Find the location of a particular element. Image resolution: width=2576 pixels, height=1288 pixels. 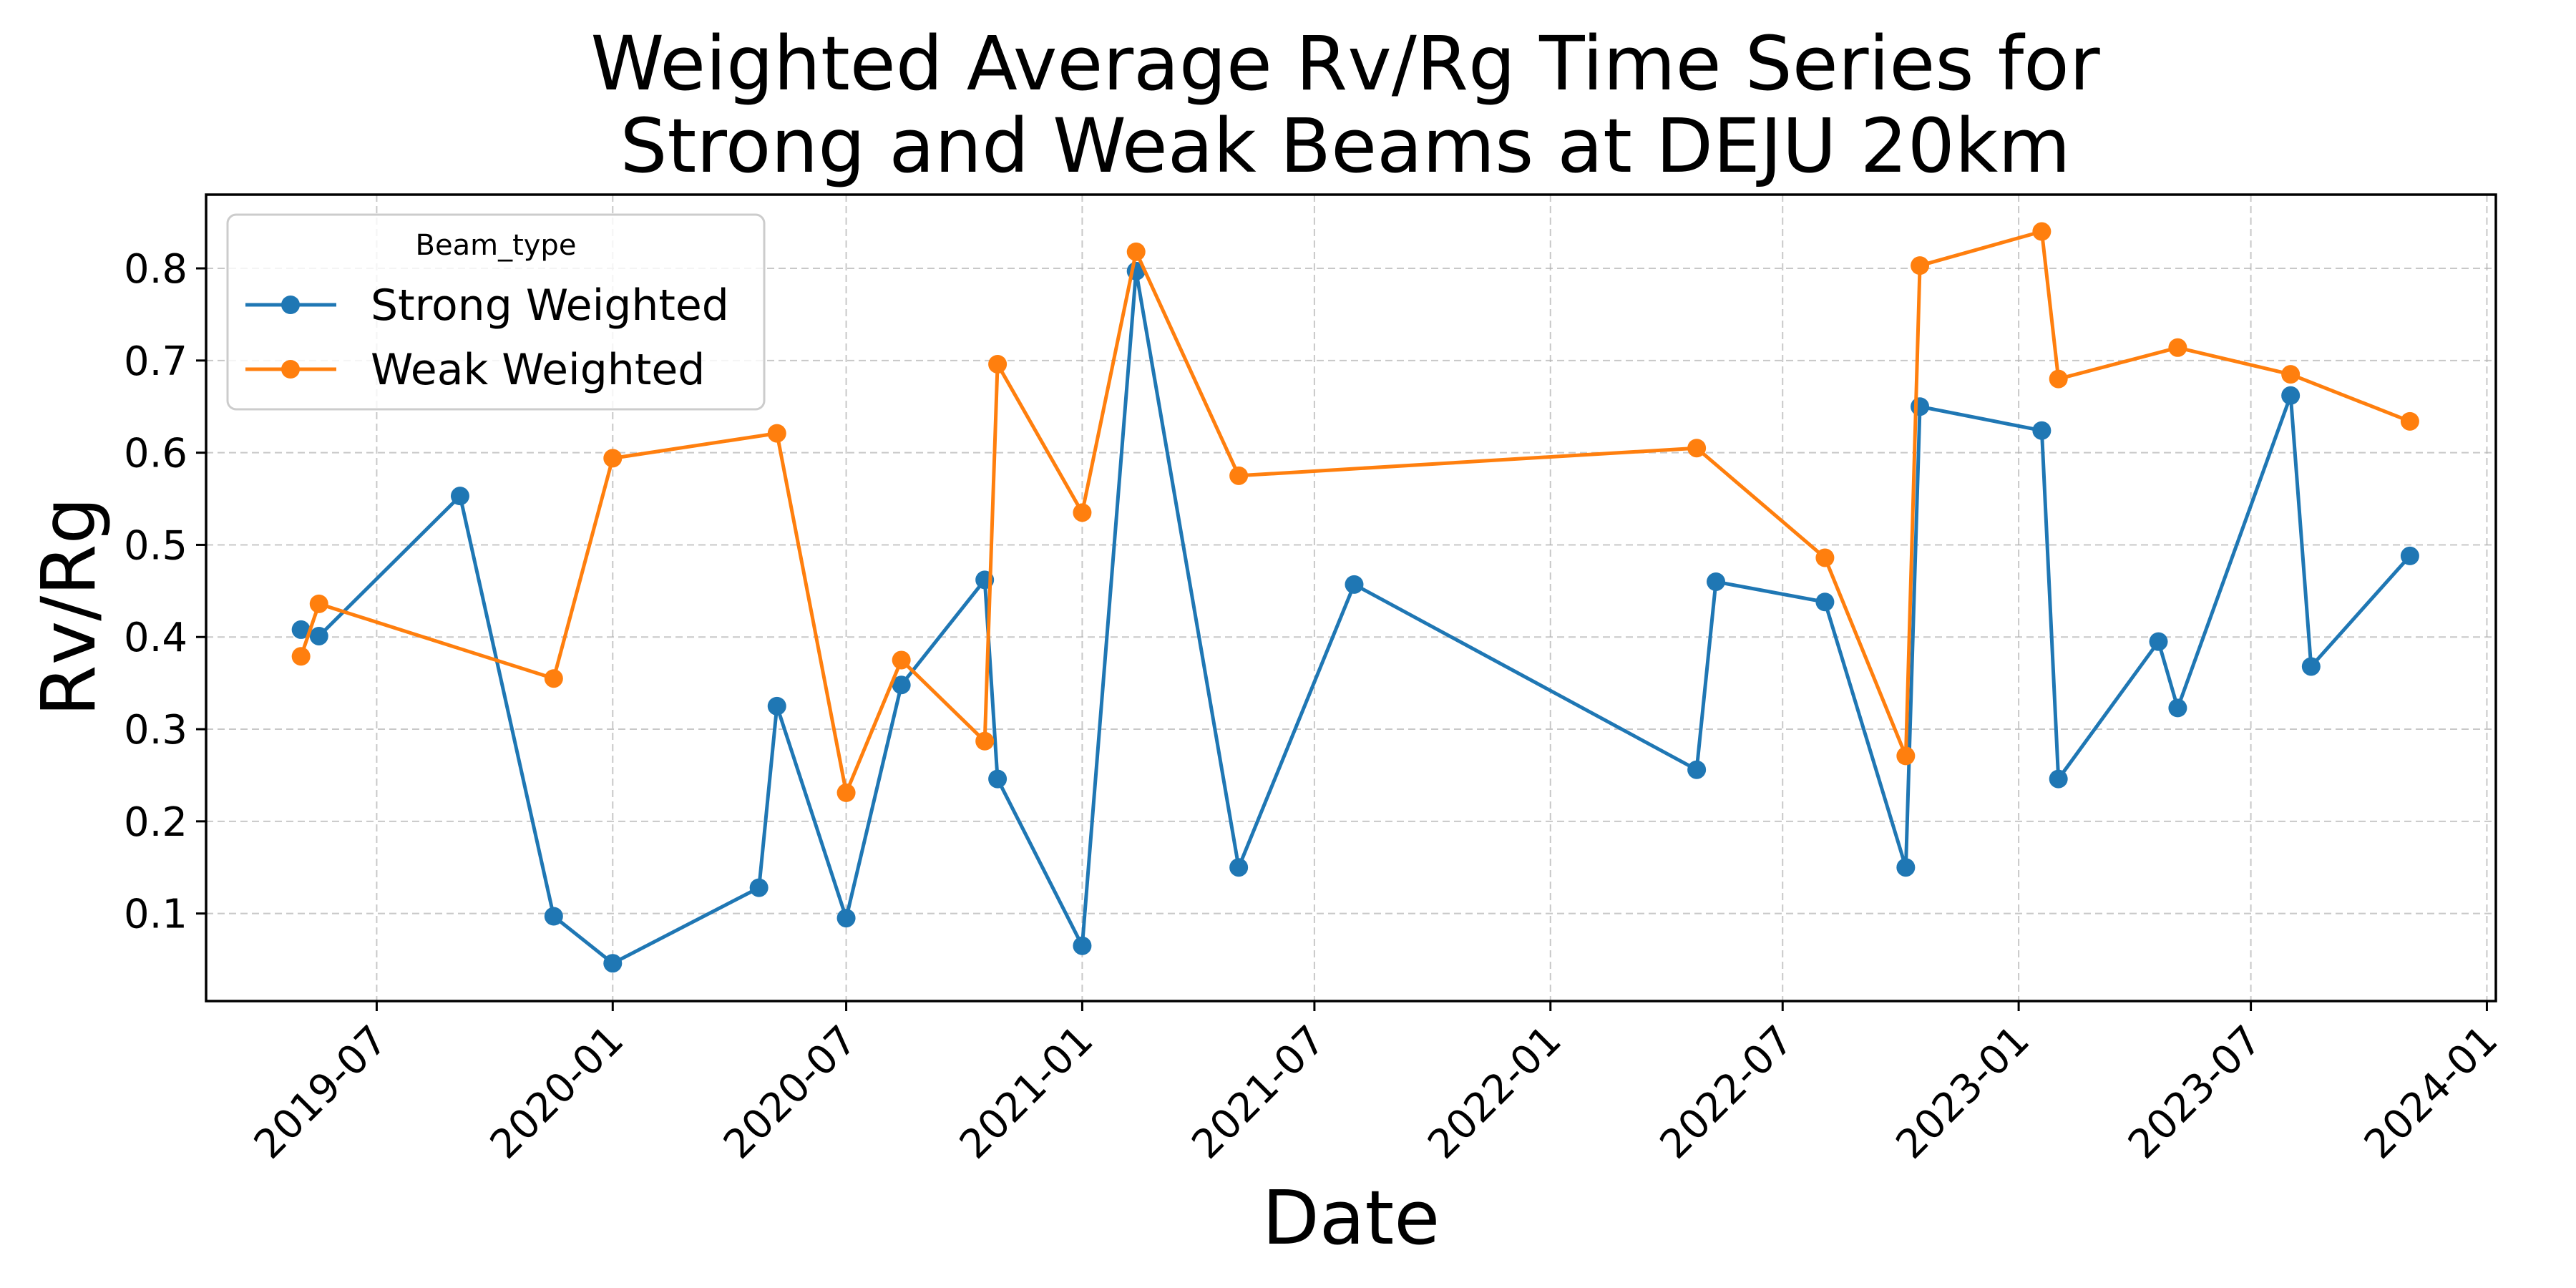

y-tick-label: 0.2 is located at coordinates (155, 822).